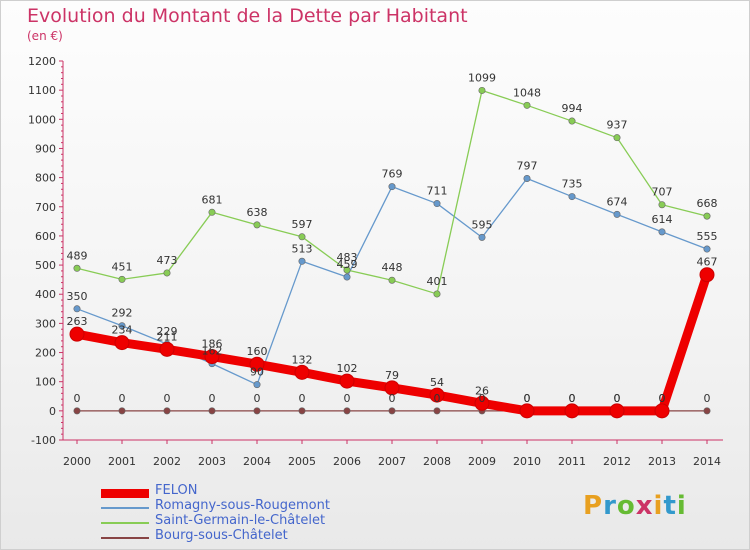  What do you see at coordinates (45, 36) in the screenshot?
I see `chart-subtitle: (en €)` at bounding box center [45, 36].